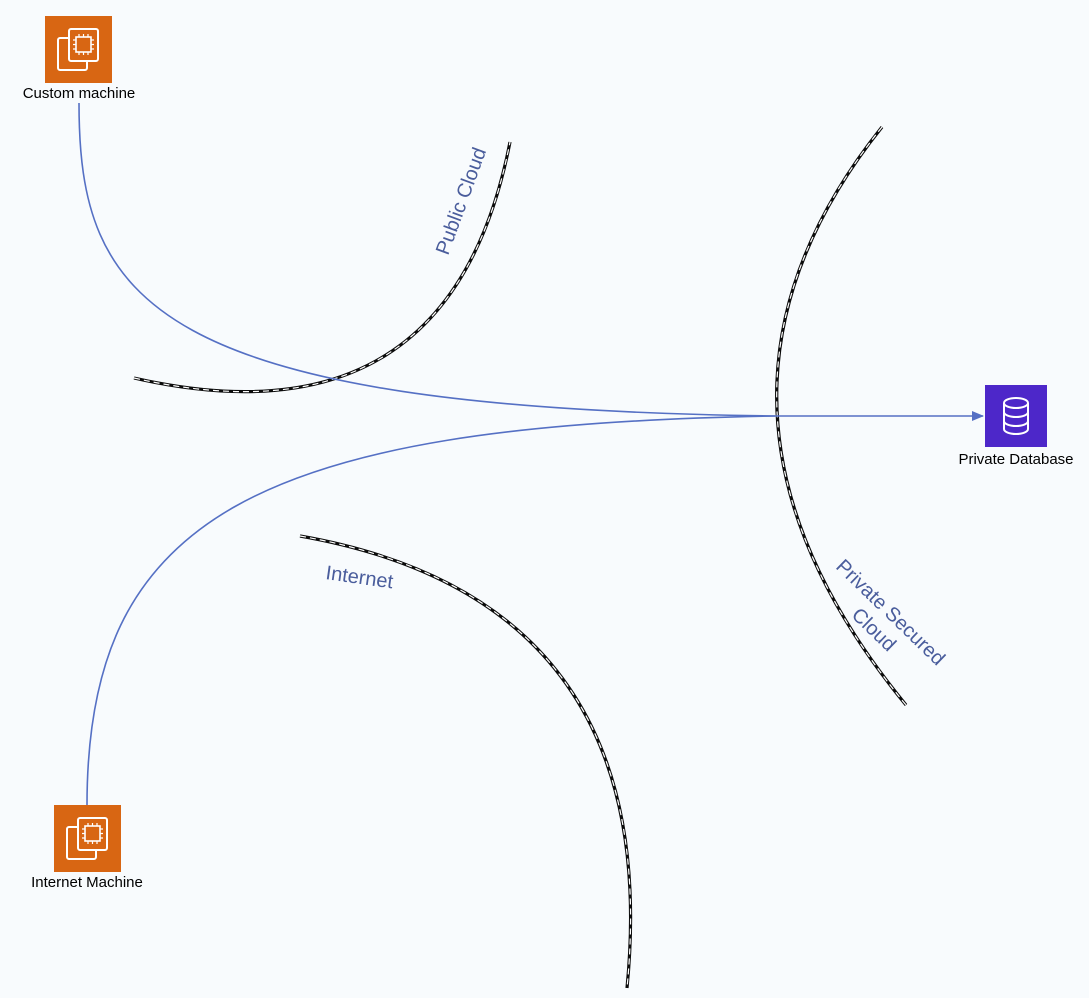 The width and height of the screenshot is (1089, 998). Describe the element at coordinates (1016, 416) in the screenshot. I see `database-icon` at that location.